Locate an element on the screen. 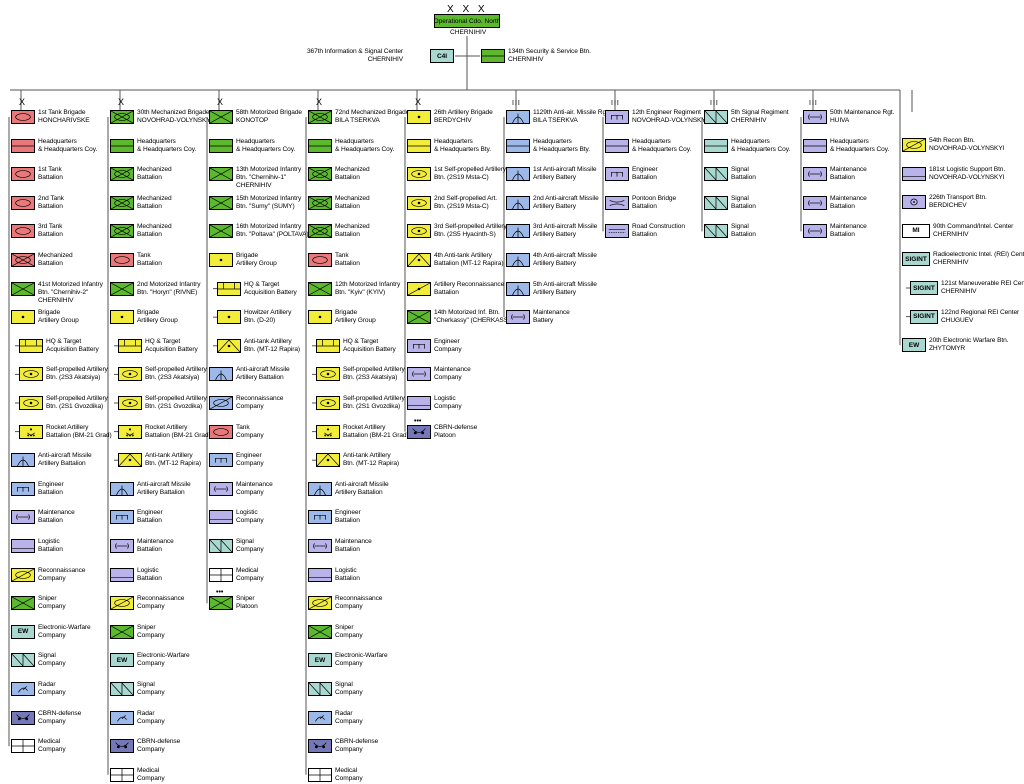 The width and height of the screenshot is (1024, 784). unit-label-line: Artillery Group is located at coordinates (355, 321).